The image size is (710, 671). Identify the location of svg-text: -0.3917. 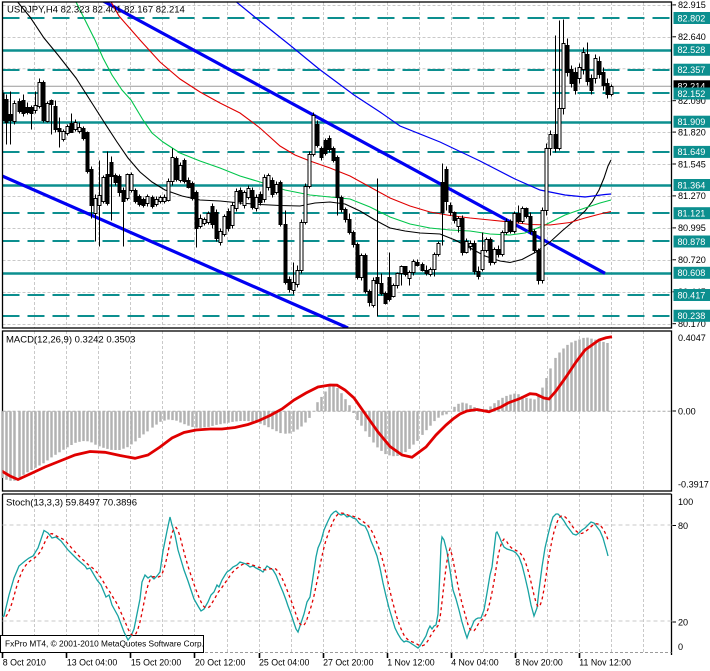
(693, 484).